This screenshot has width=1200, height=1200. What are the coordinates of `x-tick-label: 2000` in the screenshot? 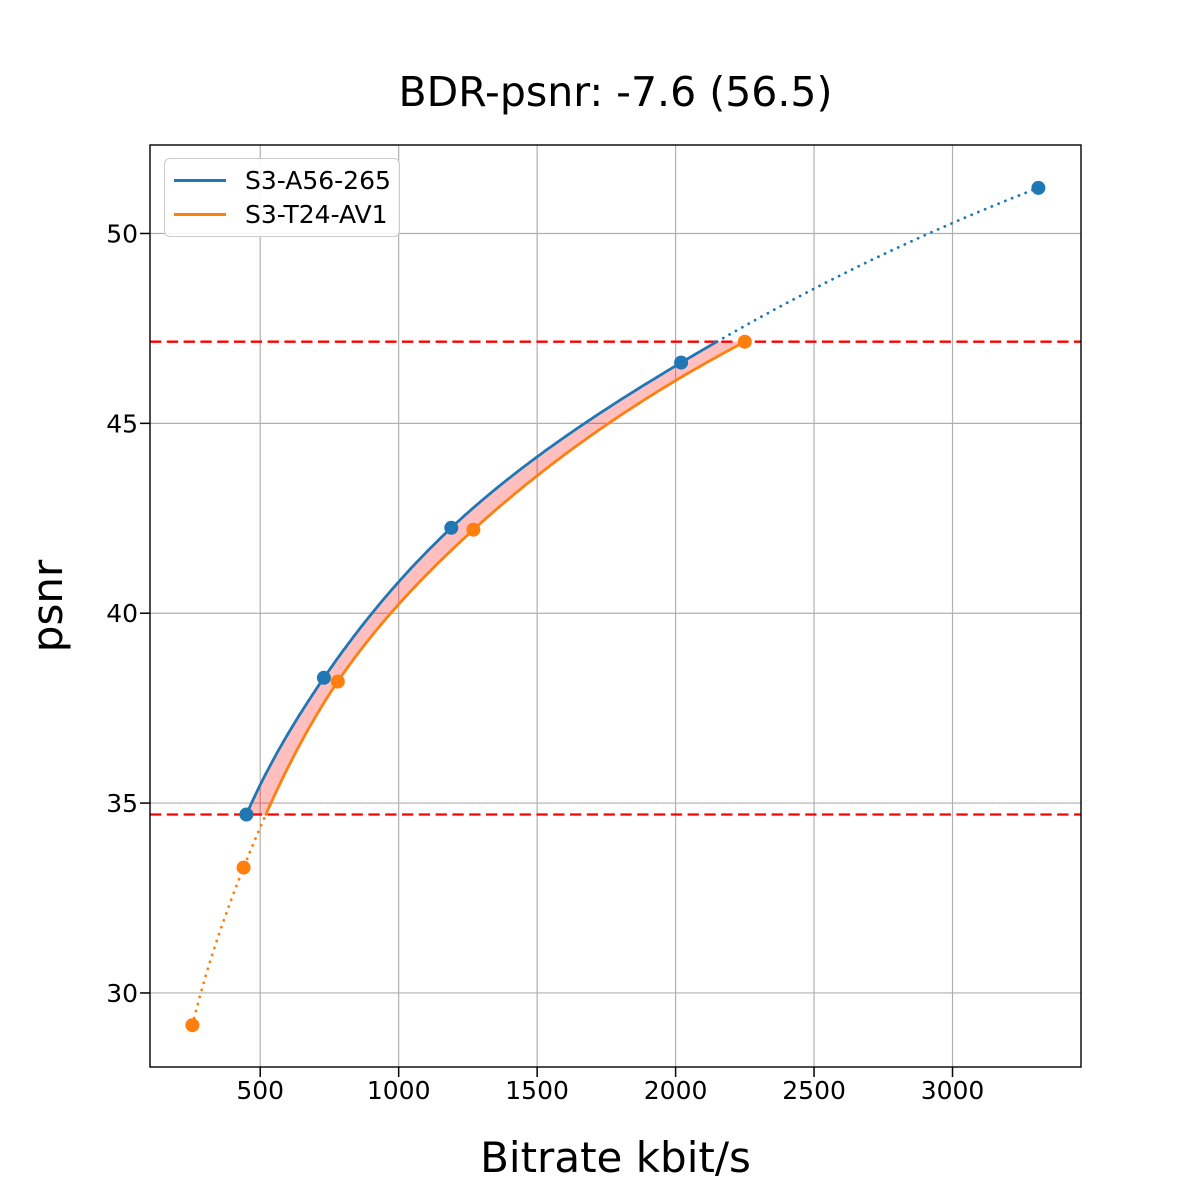 It's located at (676, 1090).